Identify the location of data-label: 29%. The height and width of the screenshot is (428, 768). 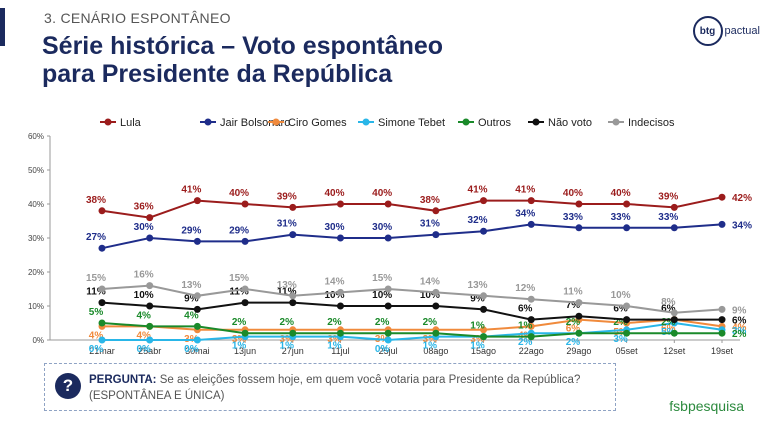
(191, 230).